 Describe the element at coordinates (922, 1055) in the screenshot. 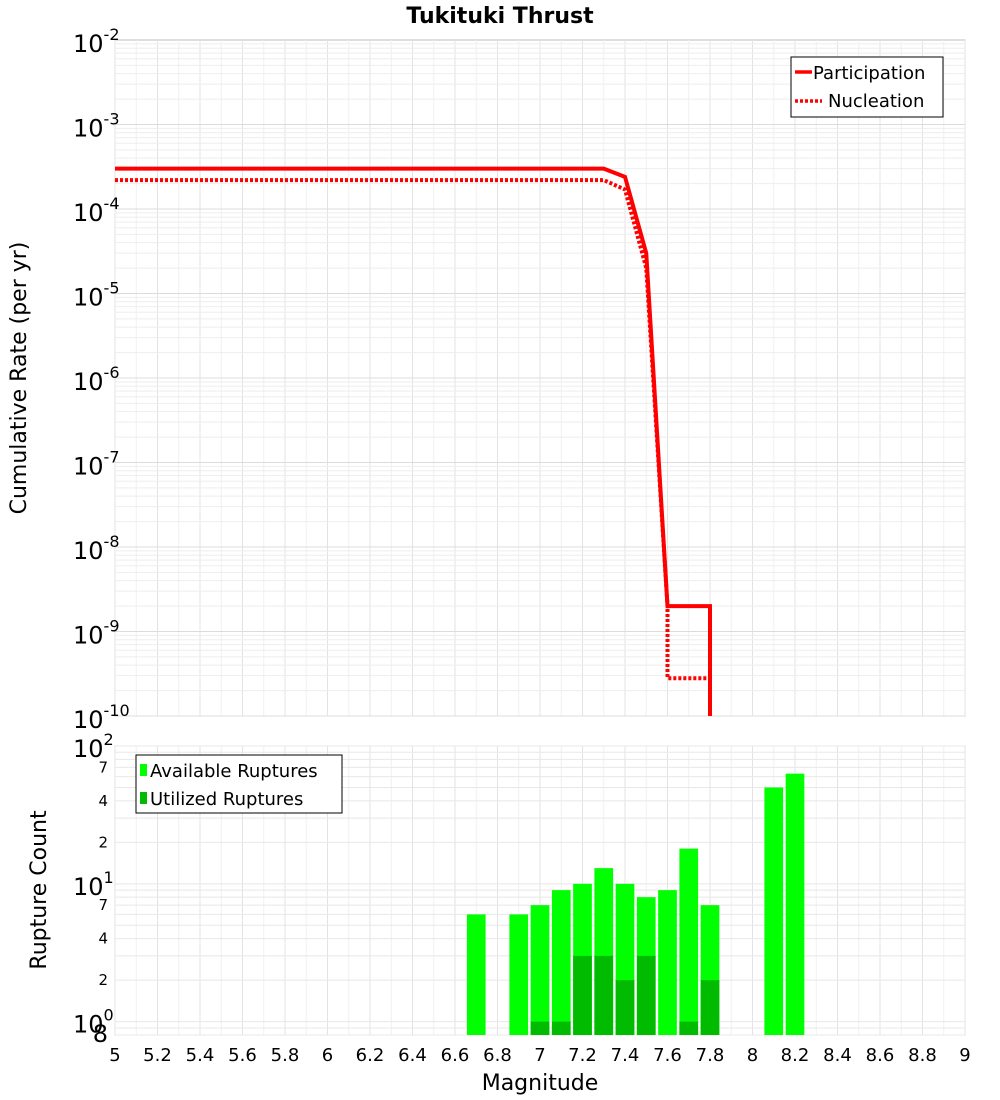

I see `x-tick-label: 8.8` at that location.